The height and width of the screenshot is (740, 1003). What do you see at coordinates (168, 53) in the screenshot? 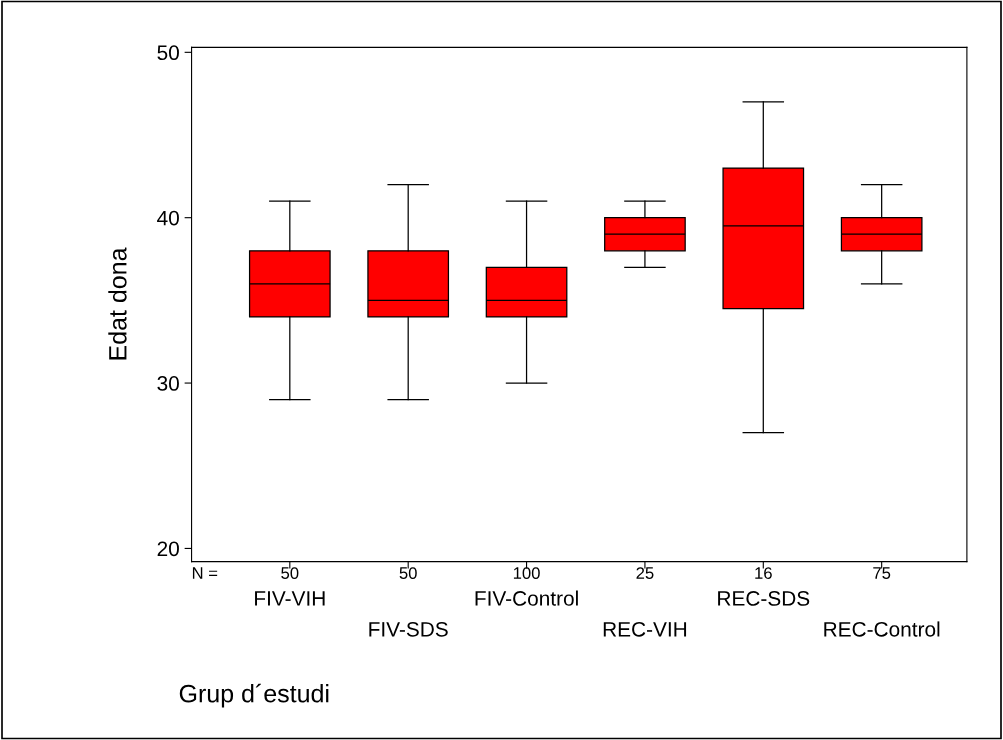
I see `y-tick-label: 50` at bounding box center [168, 53].